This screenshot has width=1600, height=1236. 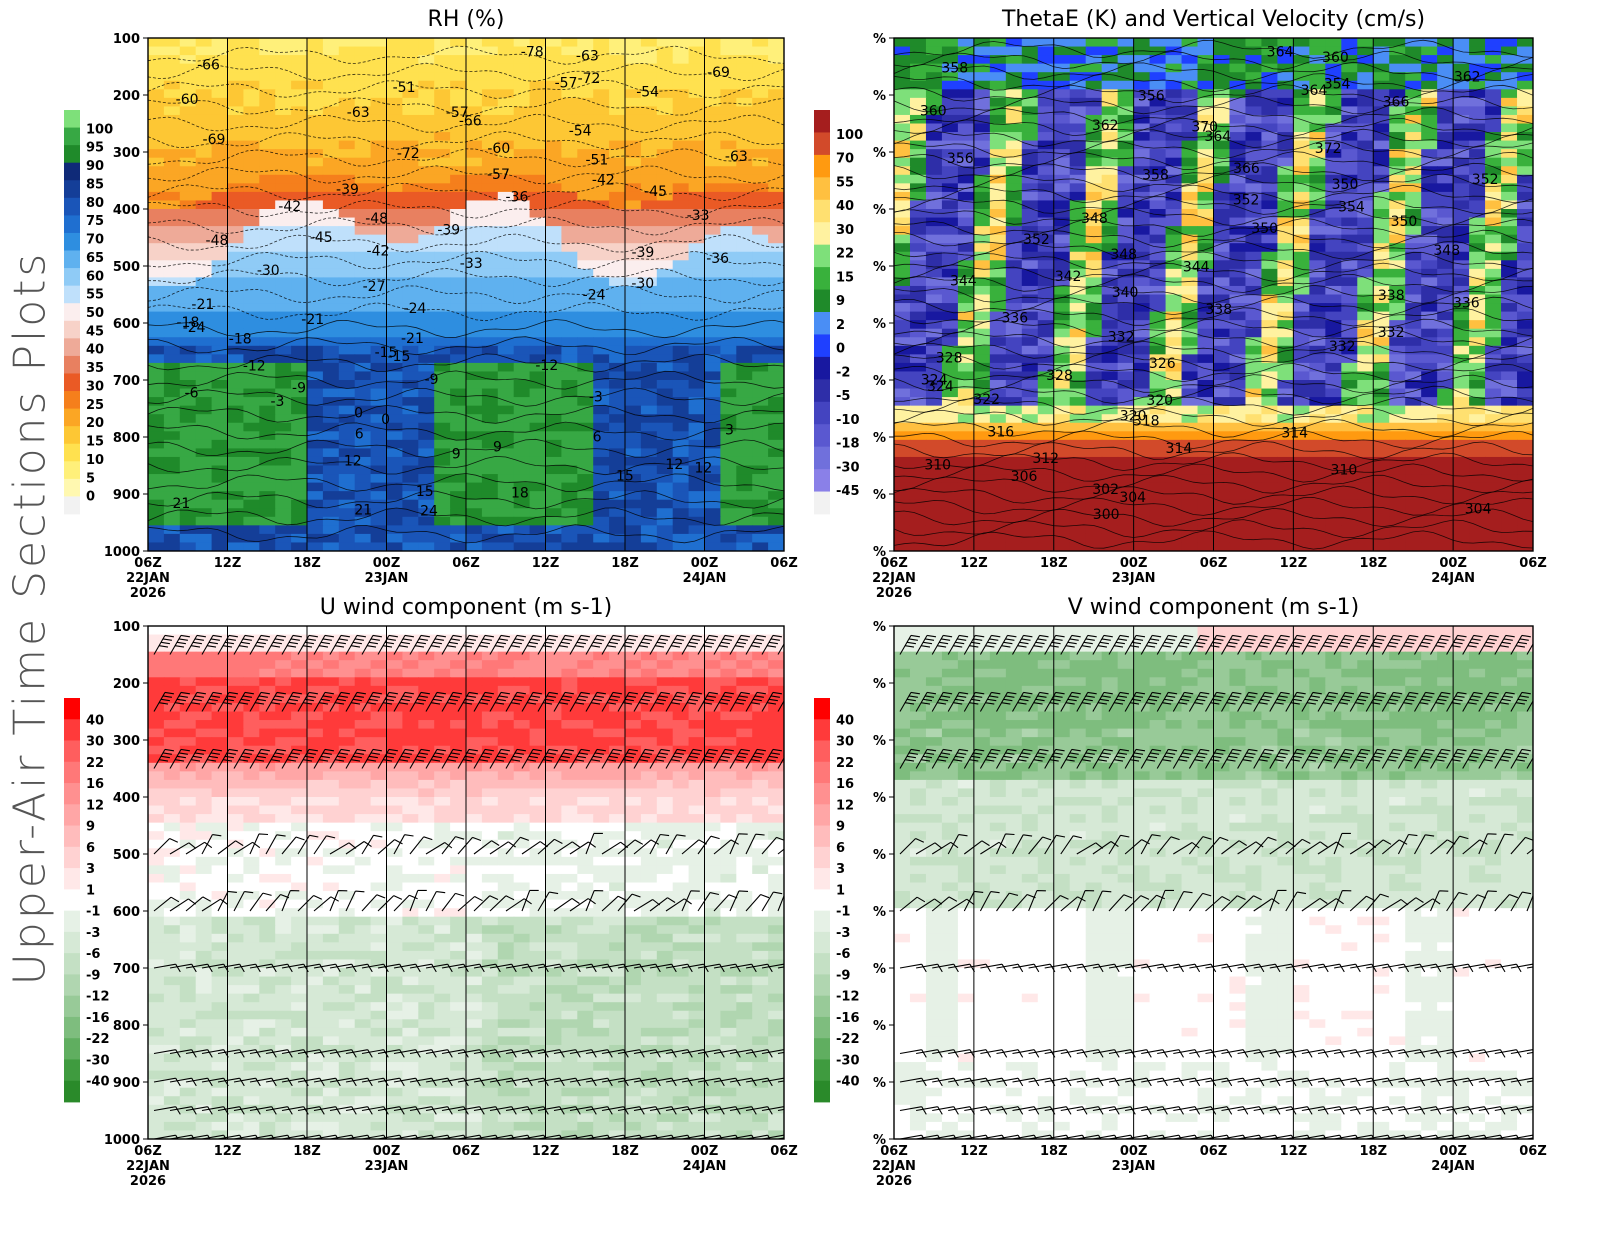 I want to click on contour-label: -54, so click(x=580, y=132).